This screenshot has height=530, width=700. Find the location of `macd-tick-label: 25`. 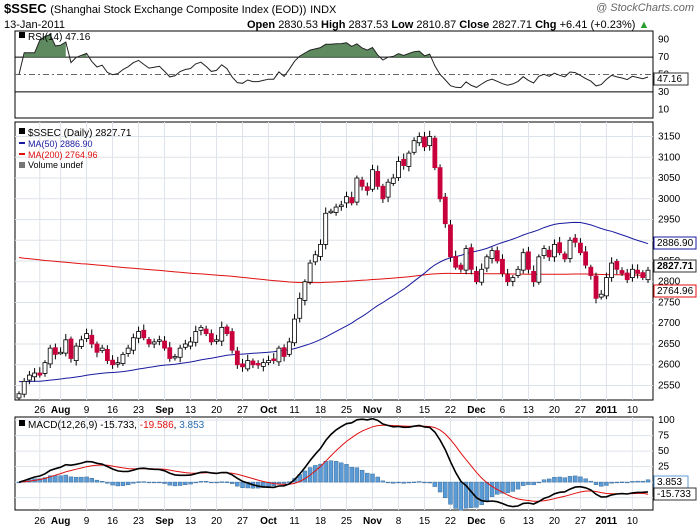

macd-tick-label: 25 is located at coordinates (664, 467).